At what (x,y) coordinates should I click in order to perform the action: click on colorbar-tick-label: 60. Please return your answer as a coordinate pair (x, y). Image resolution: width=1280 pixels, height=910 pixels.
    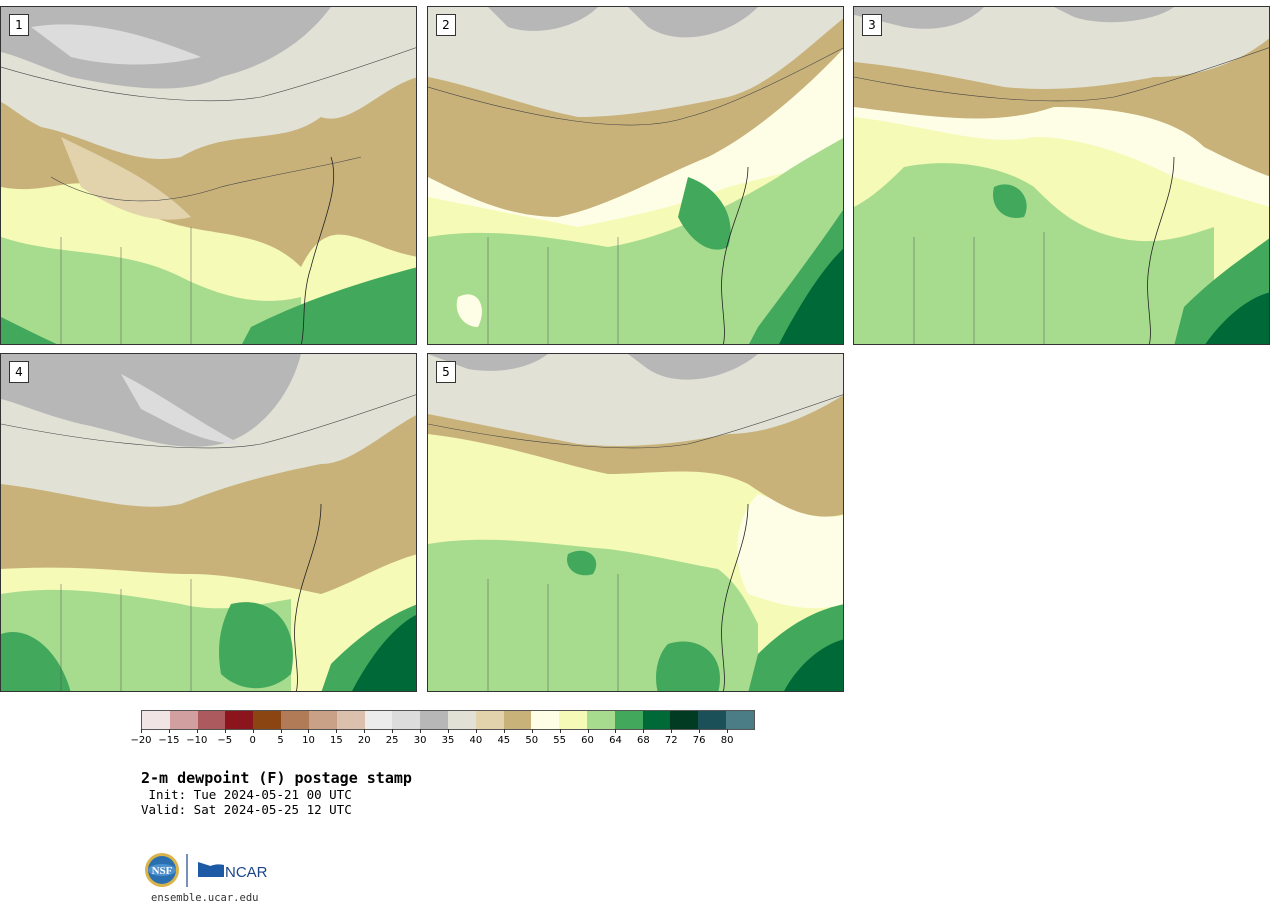
    Looking at the image, I should click on (587, 740).